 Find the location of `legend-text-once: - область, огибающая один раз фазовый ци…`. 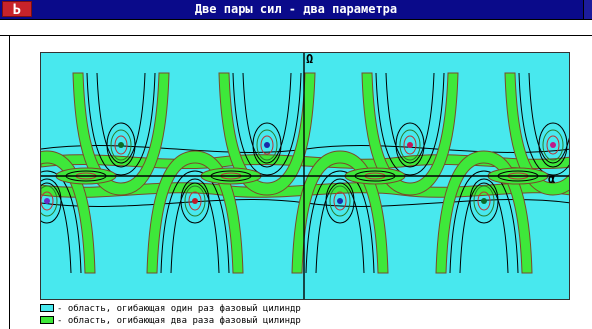

legend-text-once: - область, огибающая один раз фазовый ци… is located at coordinates (179, 309).